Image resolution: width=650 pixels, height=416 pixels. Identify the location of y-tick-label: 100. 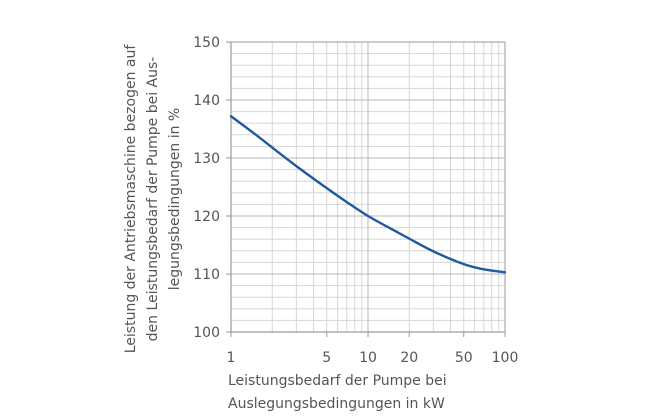
(206, 333).